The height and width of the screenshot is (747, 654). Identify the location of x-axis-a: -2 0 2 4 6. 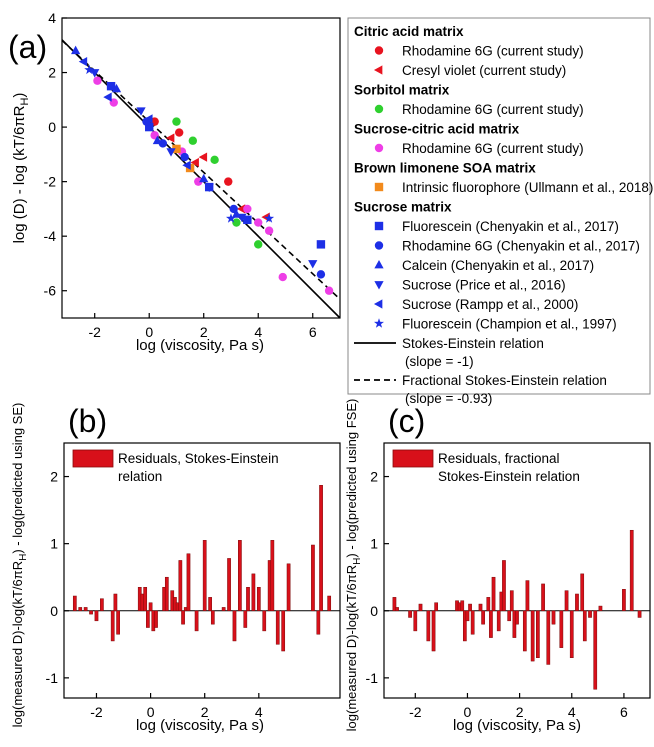
(202, 326).